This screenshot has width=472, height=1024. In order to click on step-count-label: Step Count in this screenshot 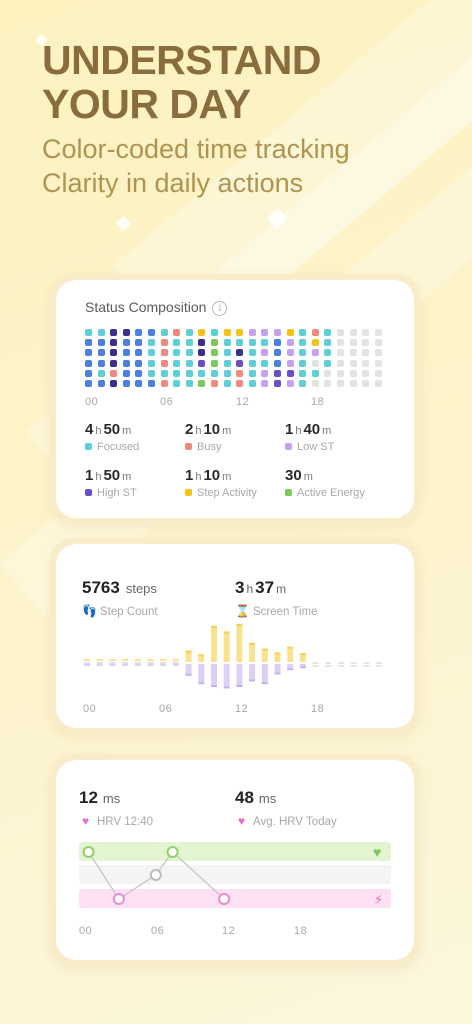, I will do `click(129, 612)`.